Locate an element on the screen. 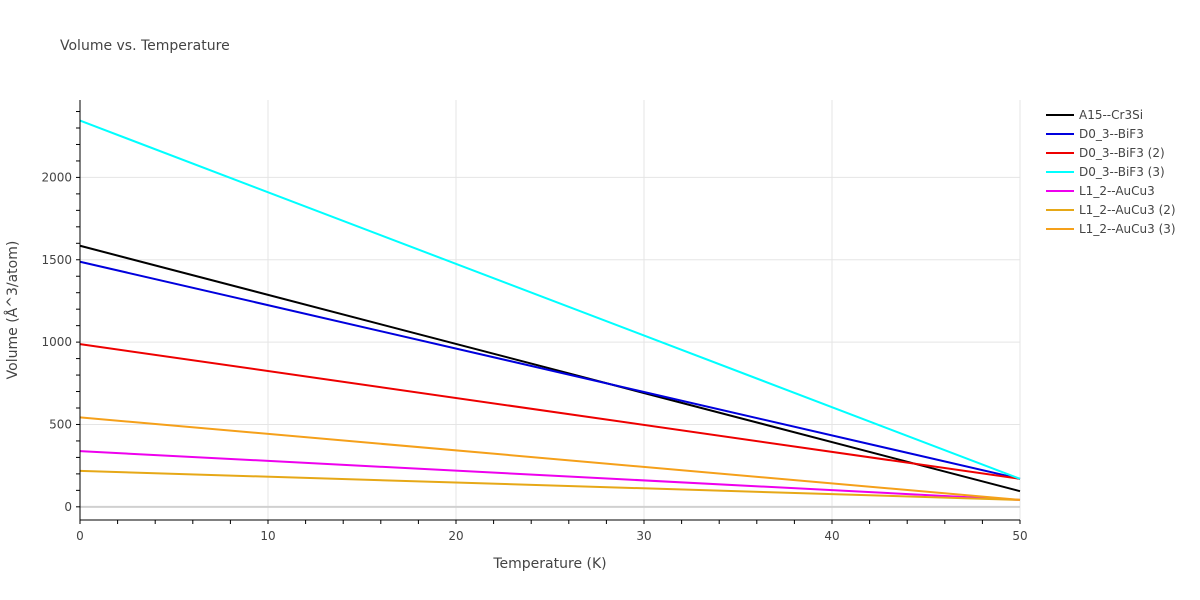 The width and height of the screenshot is (1200, 600). legend-item: D0_3--BiF3 (3) is located at coordinates (1105, 172).